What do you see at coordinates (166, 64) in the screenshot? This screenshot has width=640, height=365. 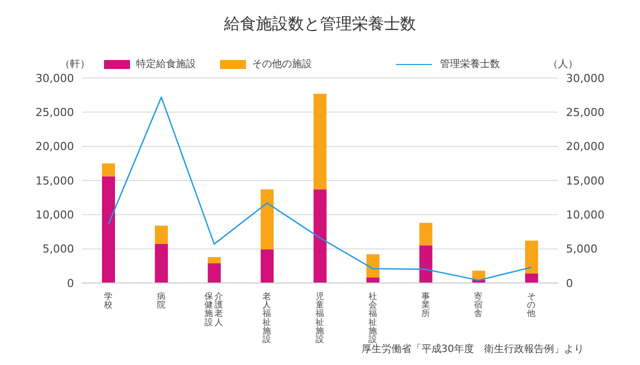 I see `legend-label: 特定給食施設` at bounding box center [166, 64].